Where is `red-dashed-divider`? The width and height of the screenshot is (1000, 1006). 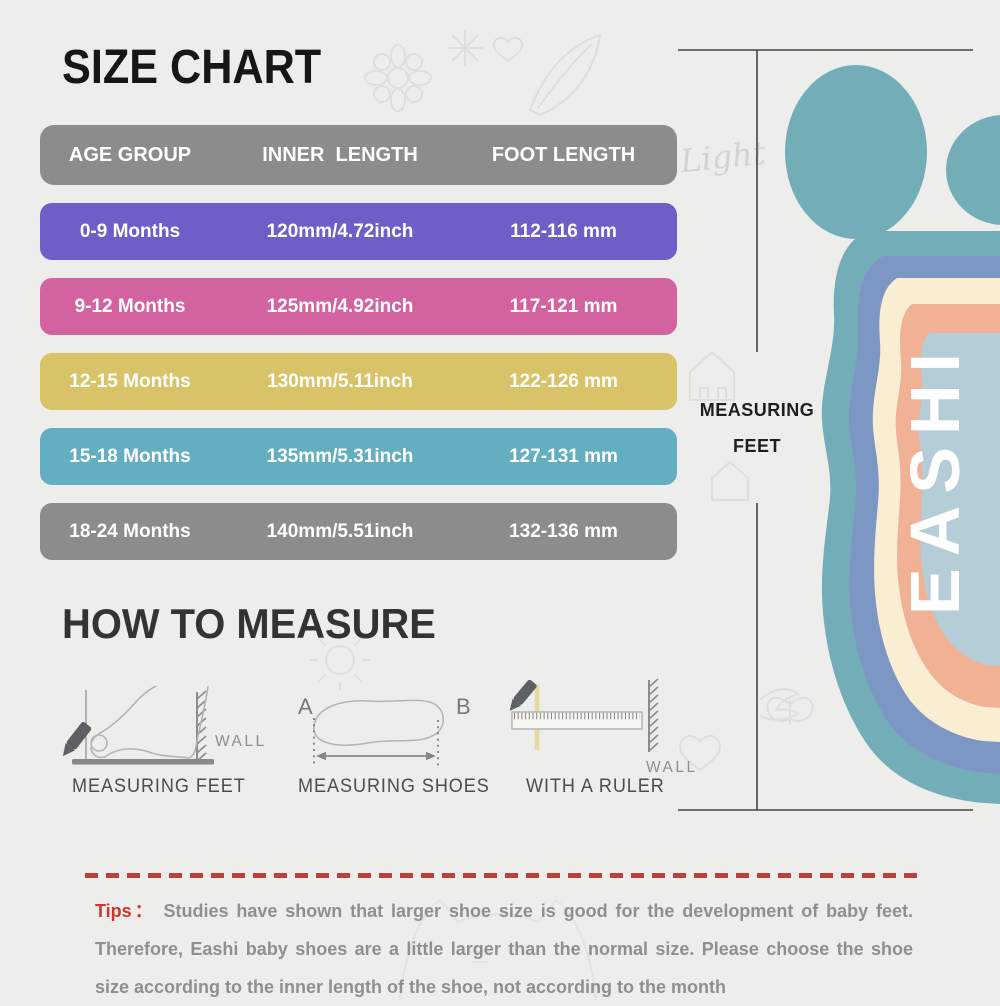 red-dashed-divider is located at coordinates (501, 875).